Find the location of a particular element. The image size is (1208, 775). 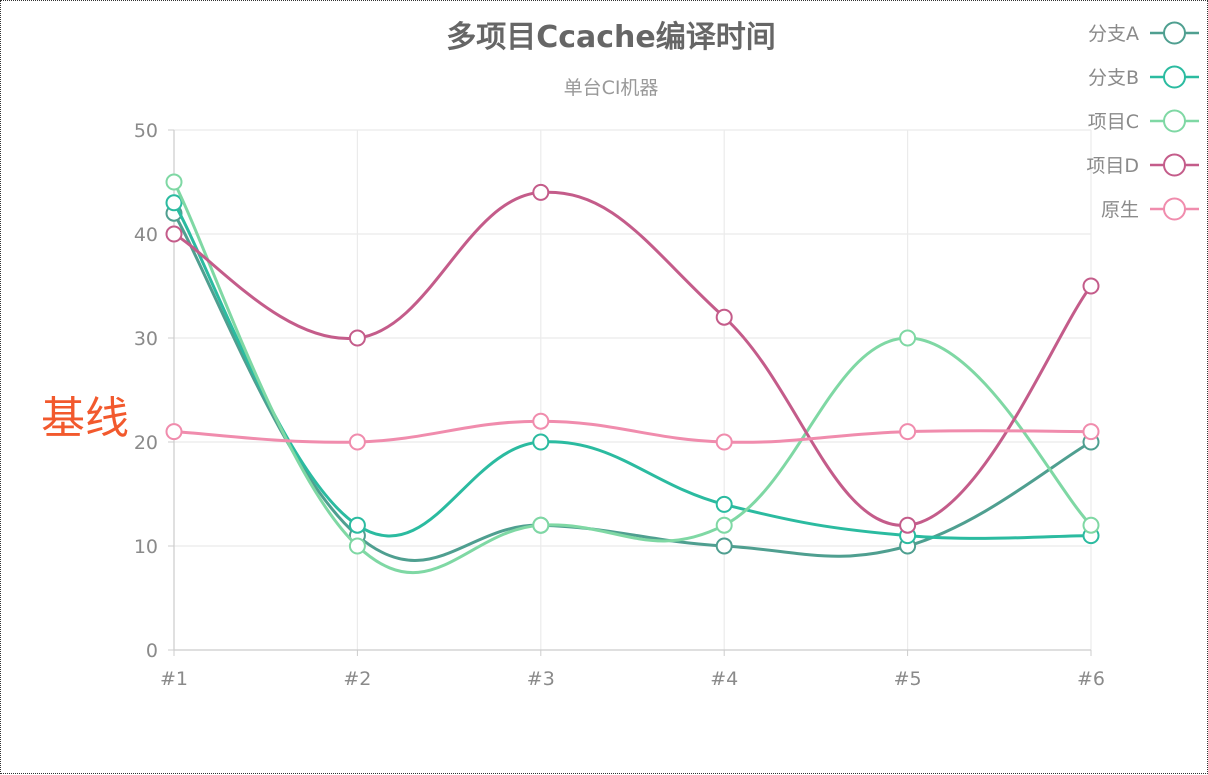

x-tick-label: #2 is located at coordinates (357, 679).